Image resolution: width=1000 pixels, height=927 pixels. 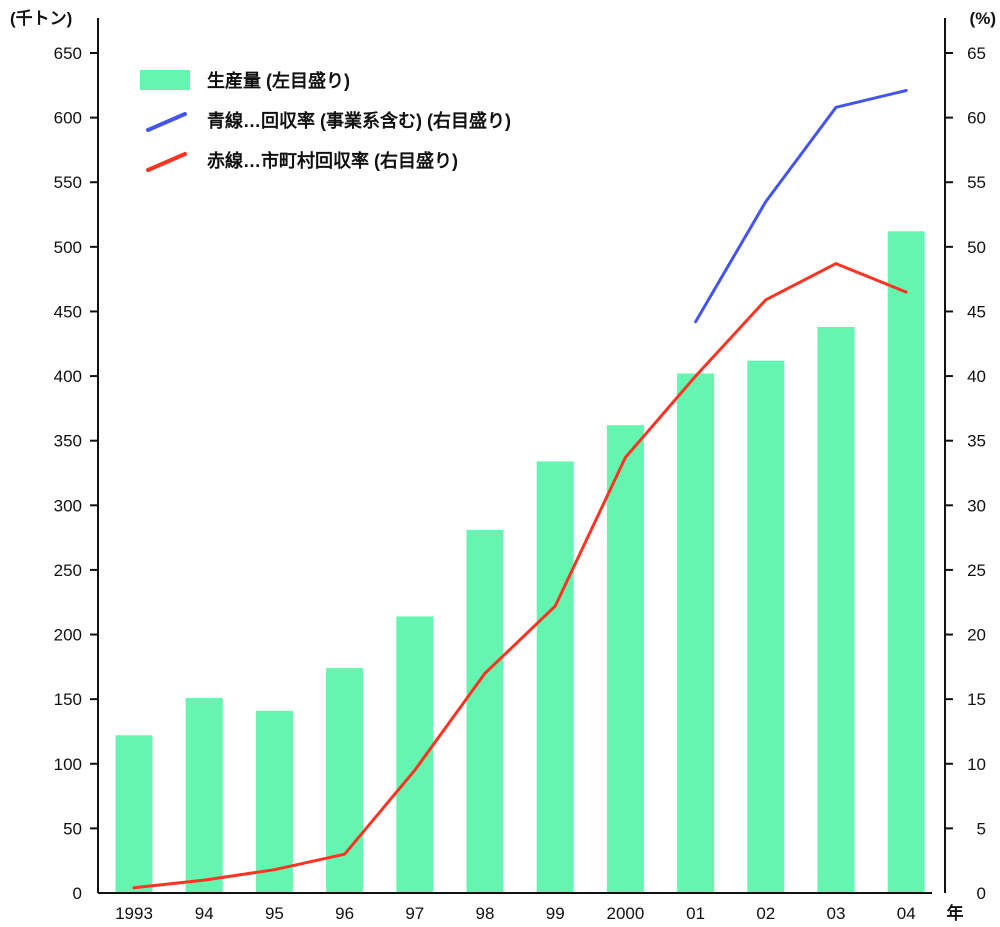 I want to click on y-right-tick-label-45: 45, so click(x=976, y=311).